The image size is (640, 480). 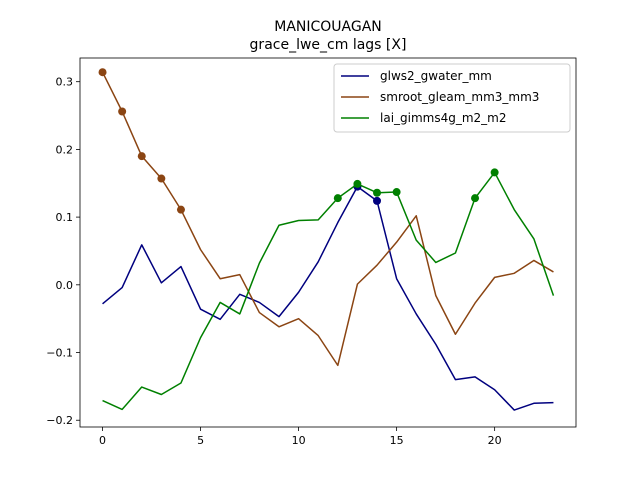 I want to click on legend-label: lai_gimms4g_m2_m2, so click(x=443, y=118).